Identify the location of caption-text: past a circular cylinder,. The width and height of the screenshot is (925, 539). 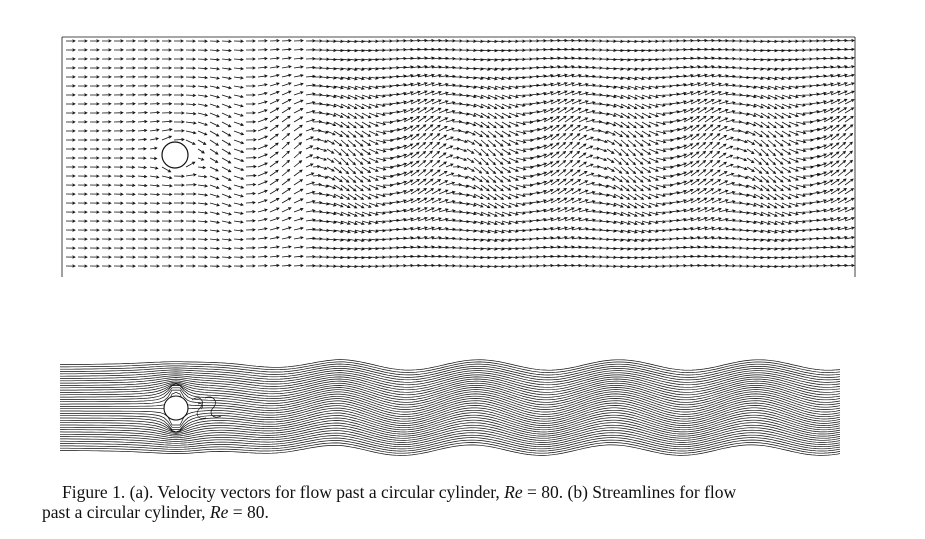
(126, 512).